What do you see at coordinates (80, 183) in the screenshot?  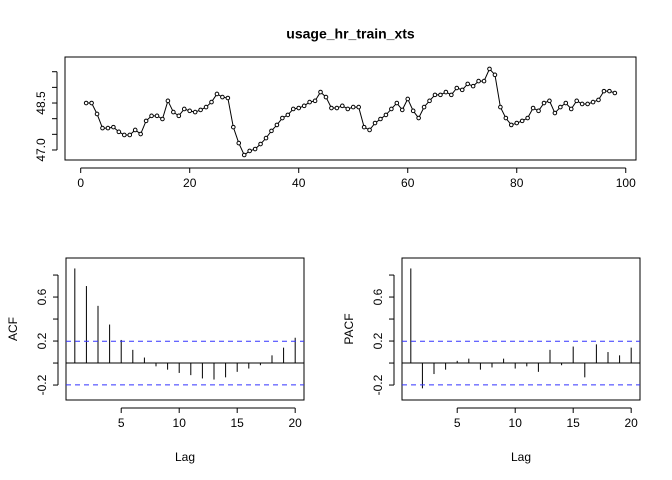 I see `x-tick-label: 0` at bounding box center [80, 183].